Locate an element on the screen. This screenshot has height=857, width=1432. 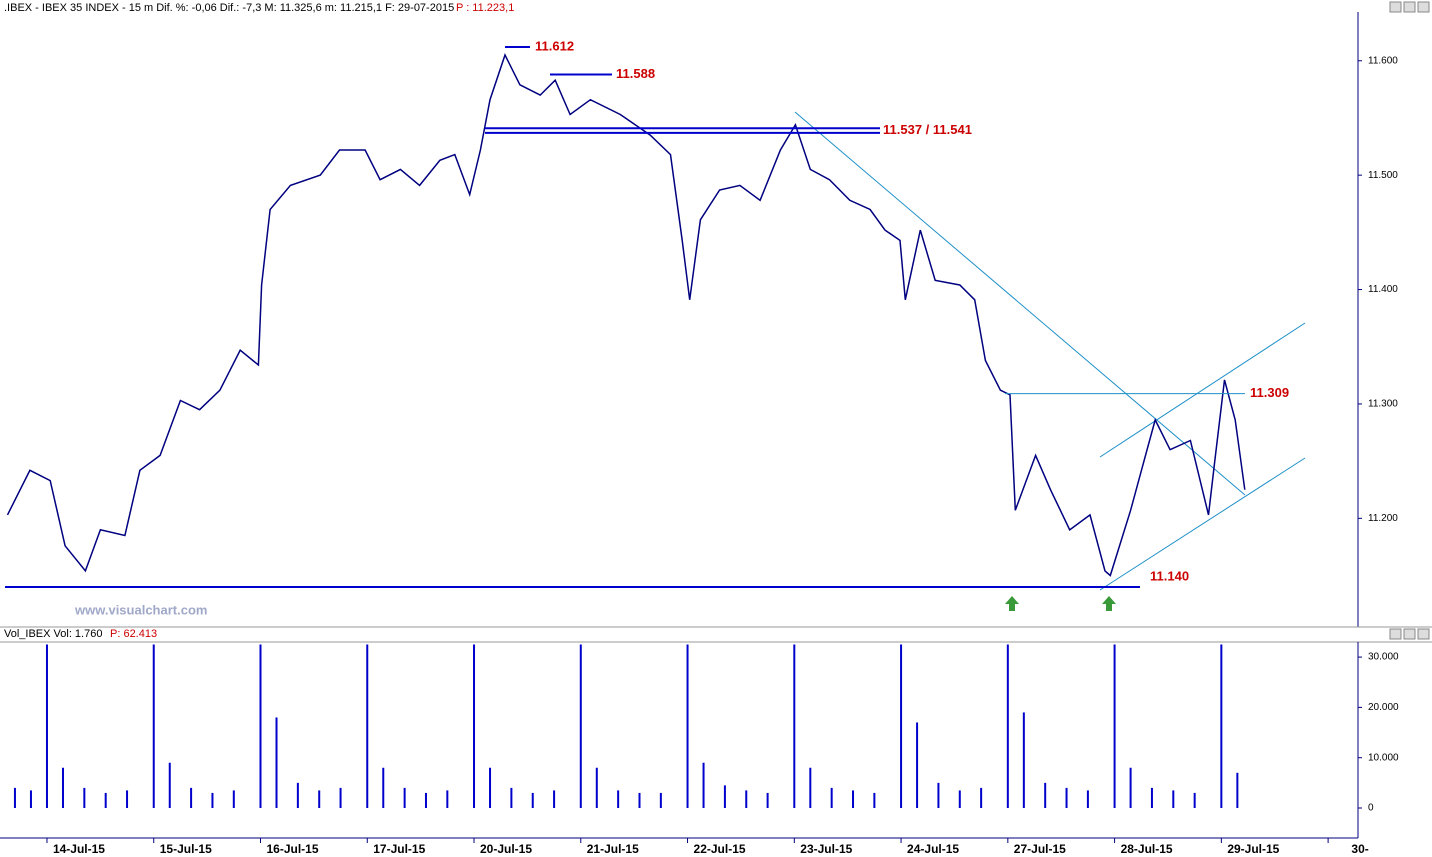
volume-header: Vol_IBEX Vol: 1.760 is located at coordinates (53, 634).